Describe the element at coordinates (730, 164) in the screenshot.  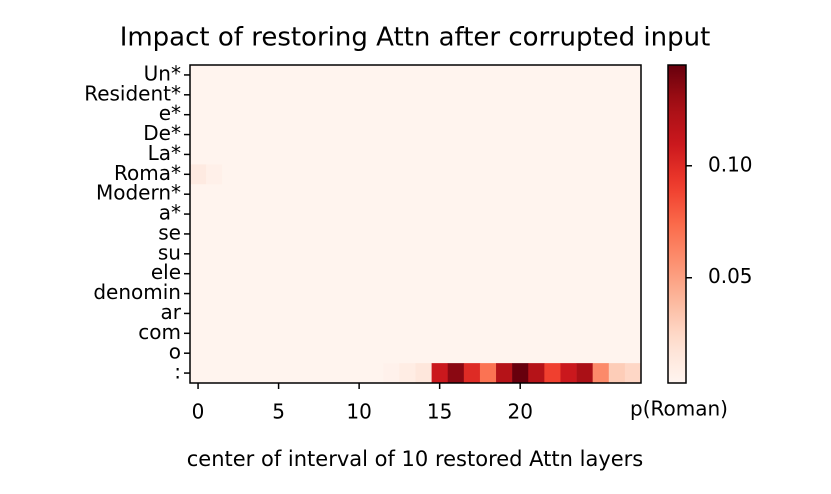
I see `colorbar-tick-label: 0.10` at that location.